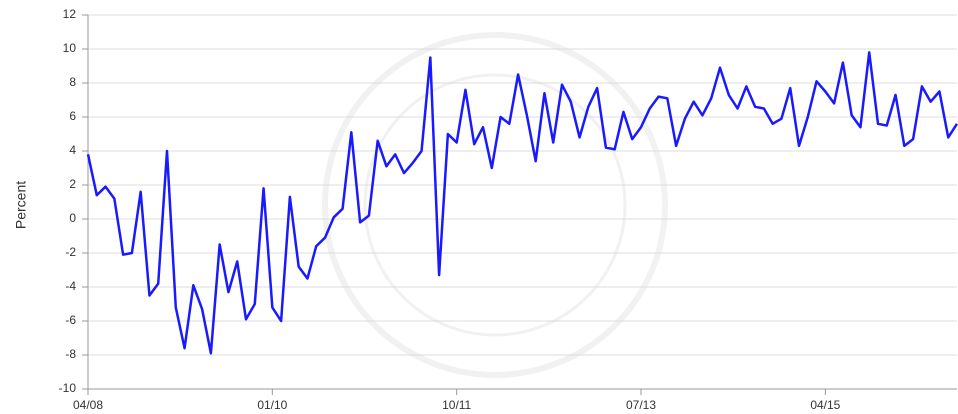  What do you see at coordinates (70, 286) in the screenshot?
I see `y-tick-label: -4` at bounding box center [70, 286].